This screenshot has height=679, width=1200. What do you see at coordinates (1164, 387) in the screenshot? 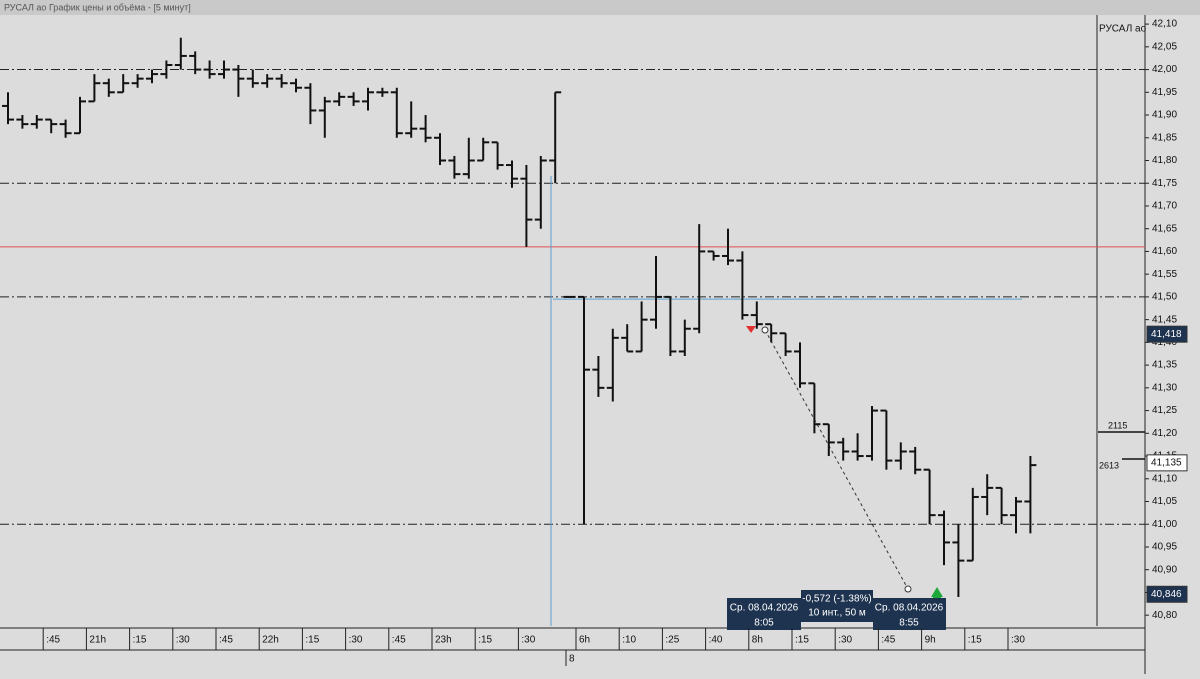
I see `y-tick-label: 41,30` at bounding box center [1164, 387].